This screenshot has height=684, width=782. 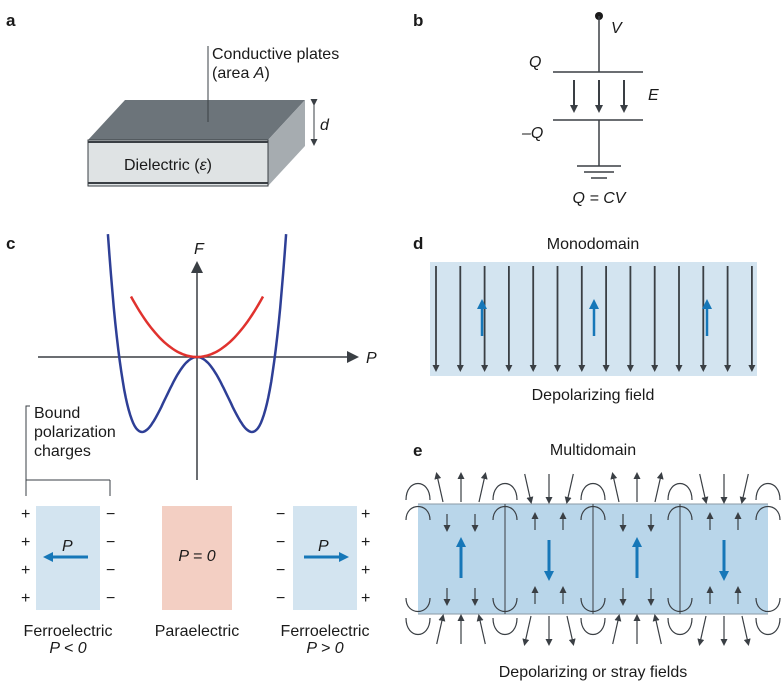 What do you see at coordinates (68, 631) in the screenshot?
I see `caption-ferro-negative-1: Ferroelectric` at bounding box center [68, 631].